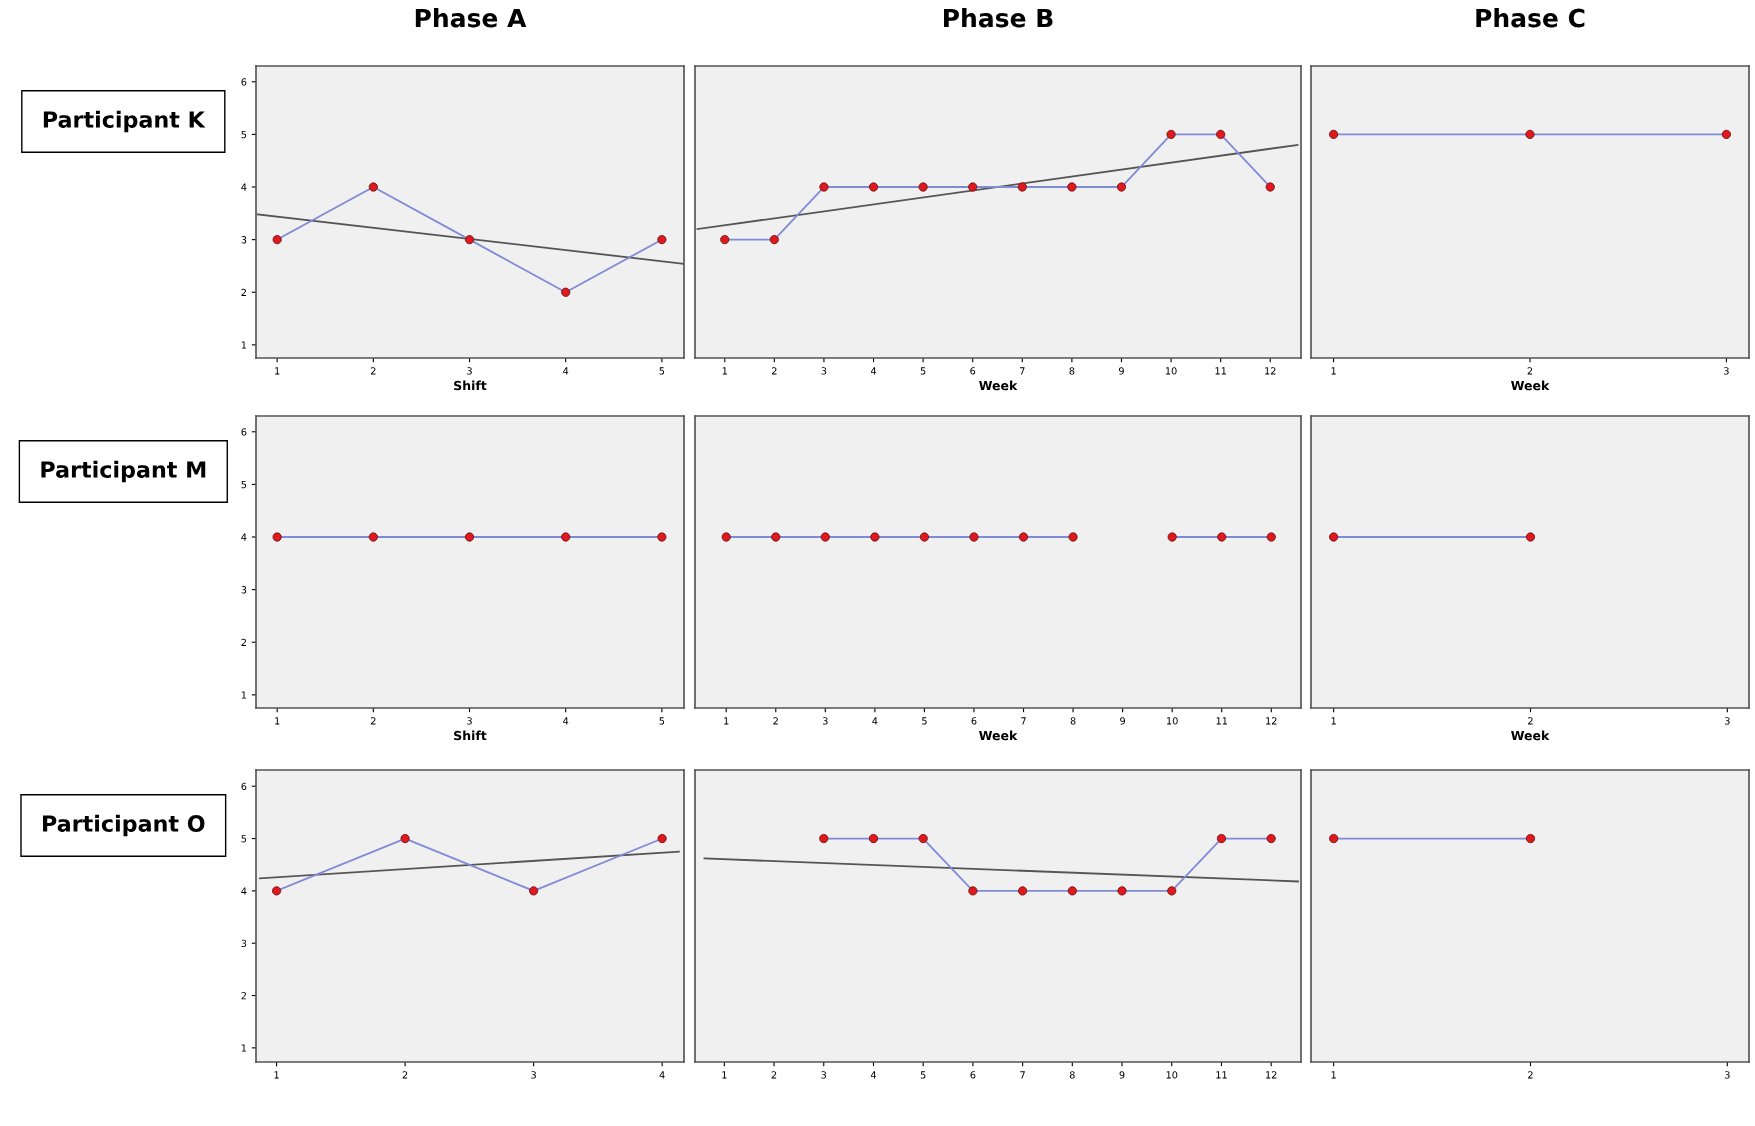 The height and width of the screenshot is (1126, 1755). Describe the element at coordinates (124, 121) in the screenshot. I see `y-axis-title: Participant K` at that location.